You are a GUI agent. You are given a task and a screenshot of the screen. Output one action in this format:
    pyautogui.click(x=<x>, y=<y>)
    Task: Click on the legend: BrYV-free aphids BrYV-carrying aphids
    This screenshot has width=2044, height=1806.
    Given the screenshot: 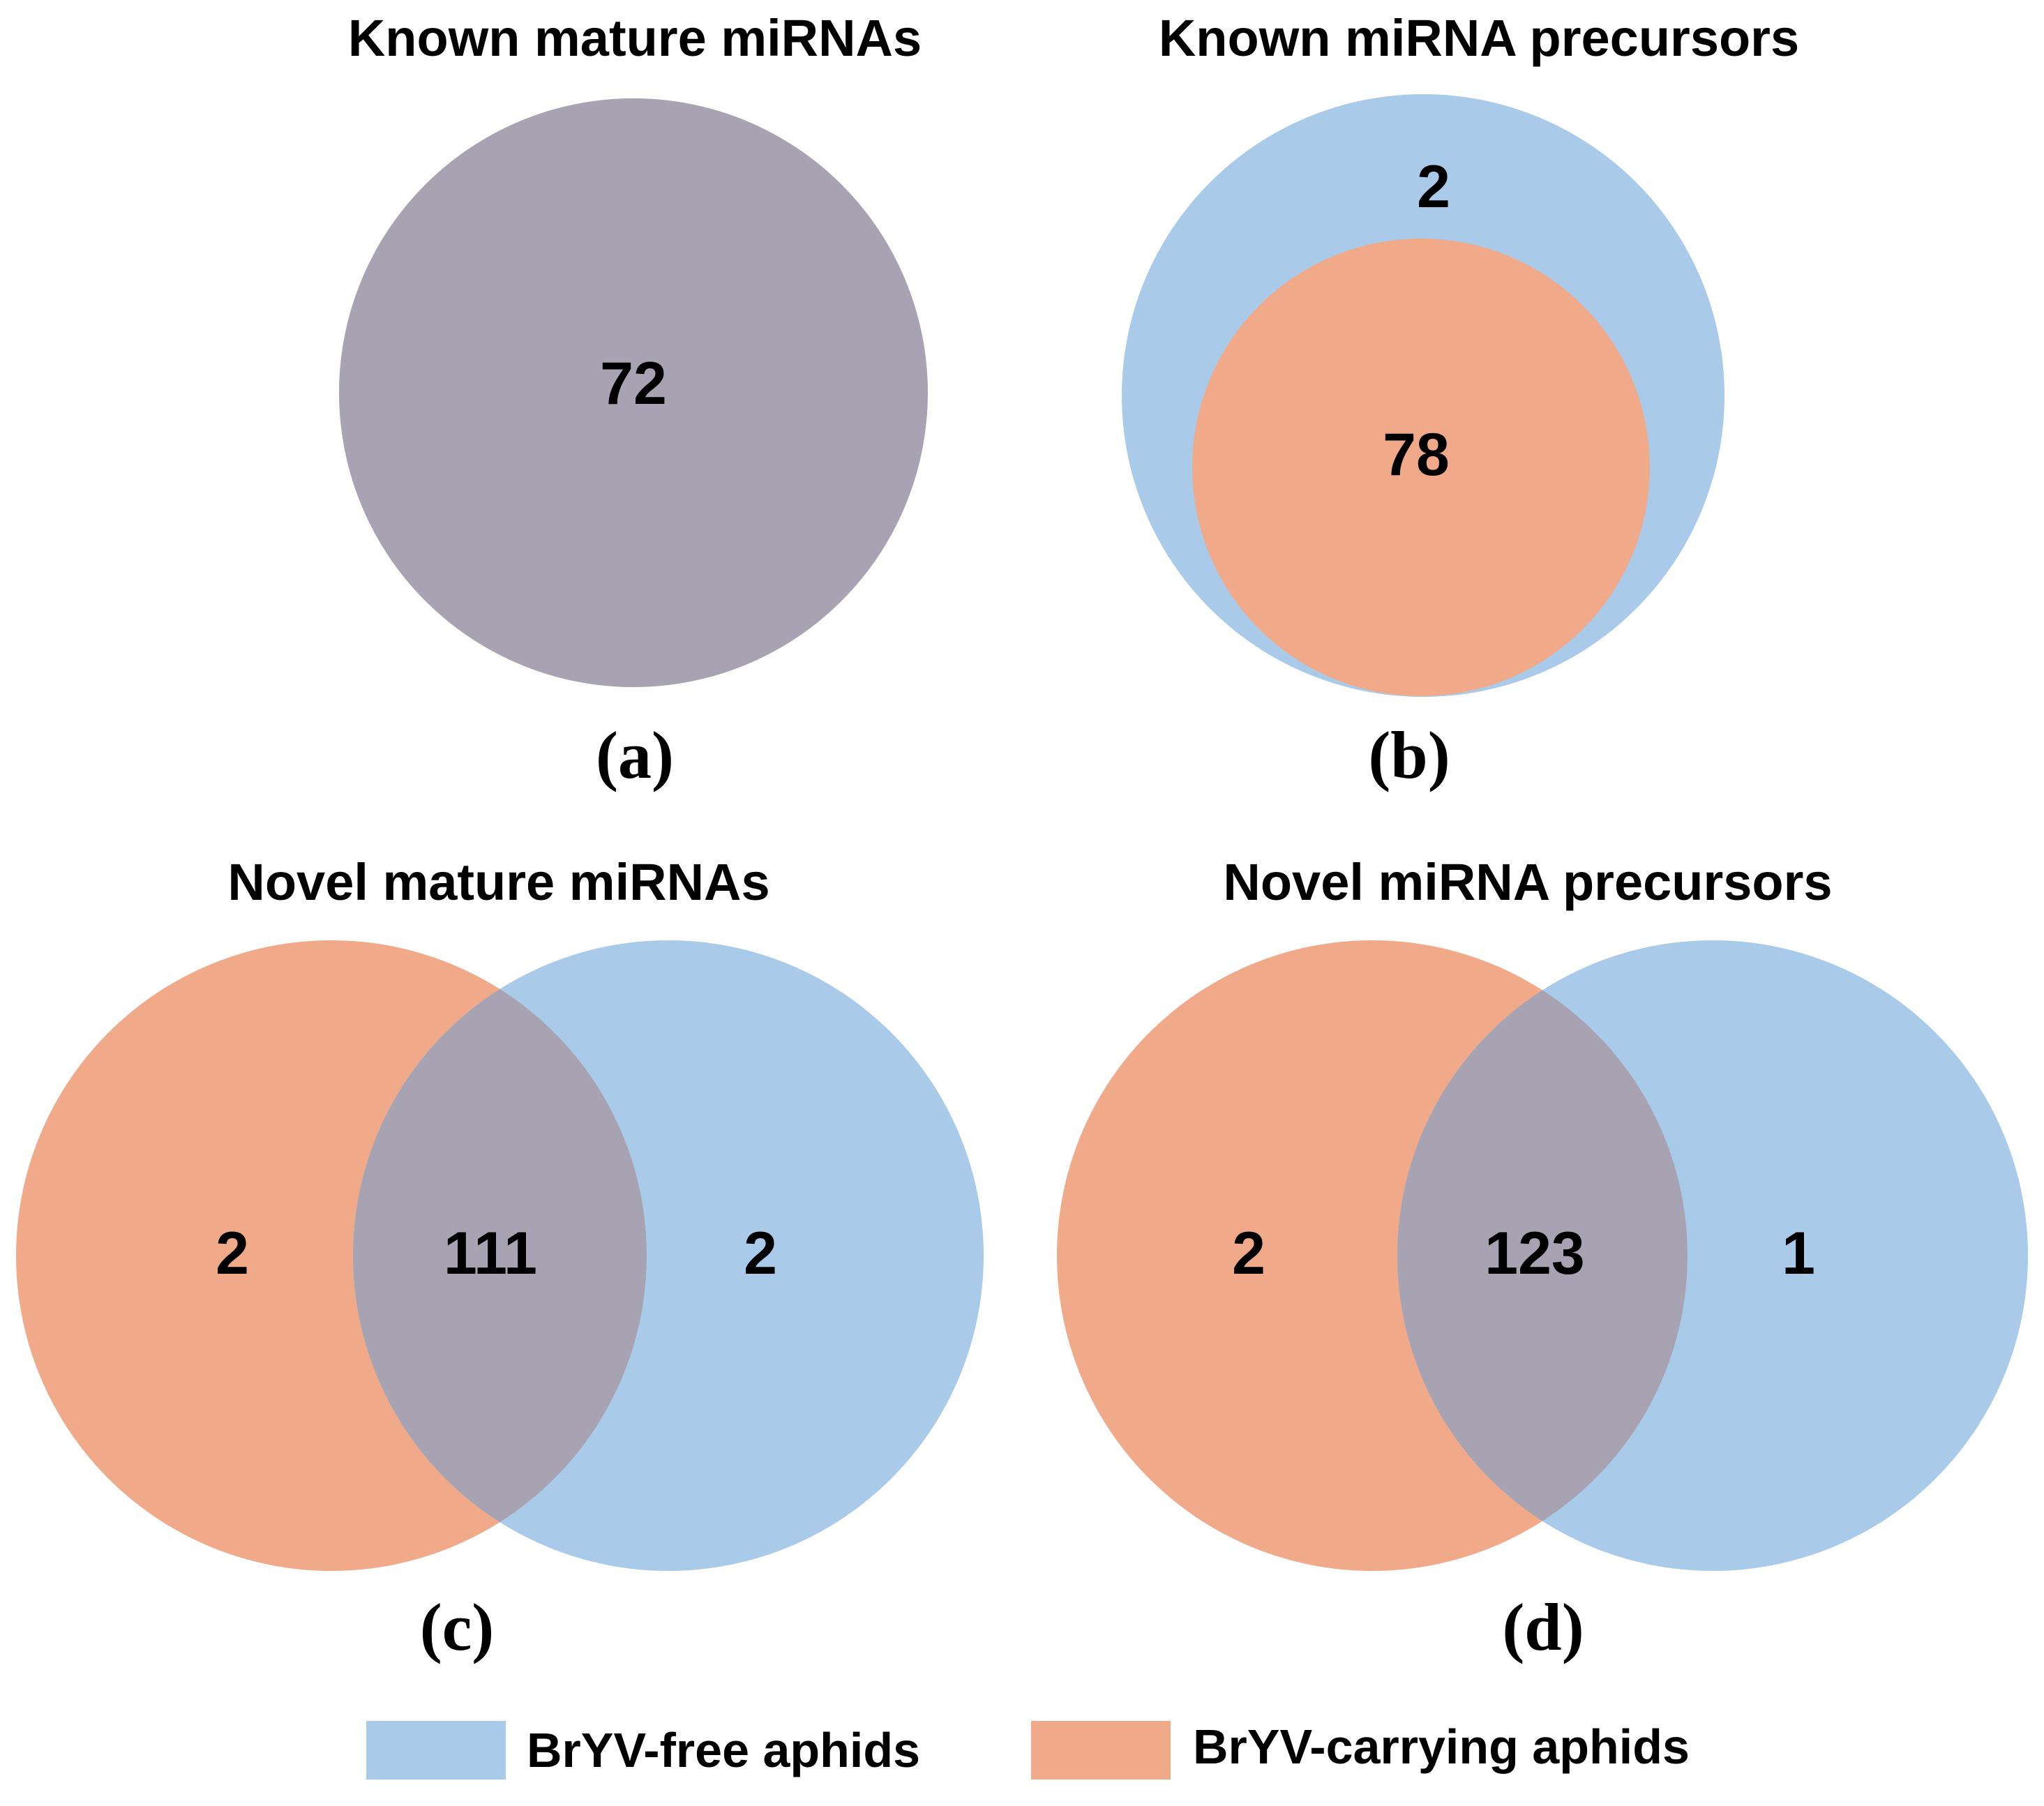 What is the action you would take?
    pyautogui.click(x=1028, y=1750)
    